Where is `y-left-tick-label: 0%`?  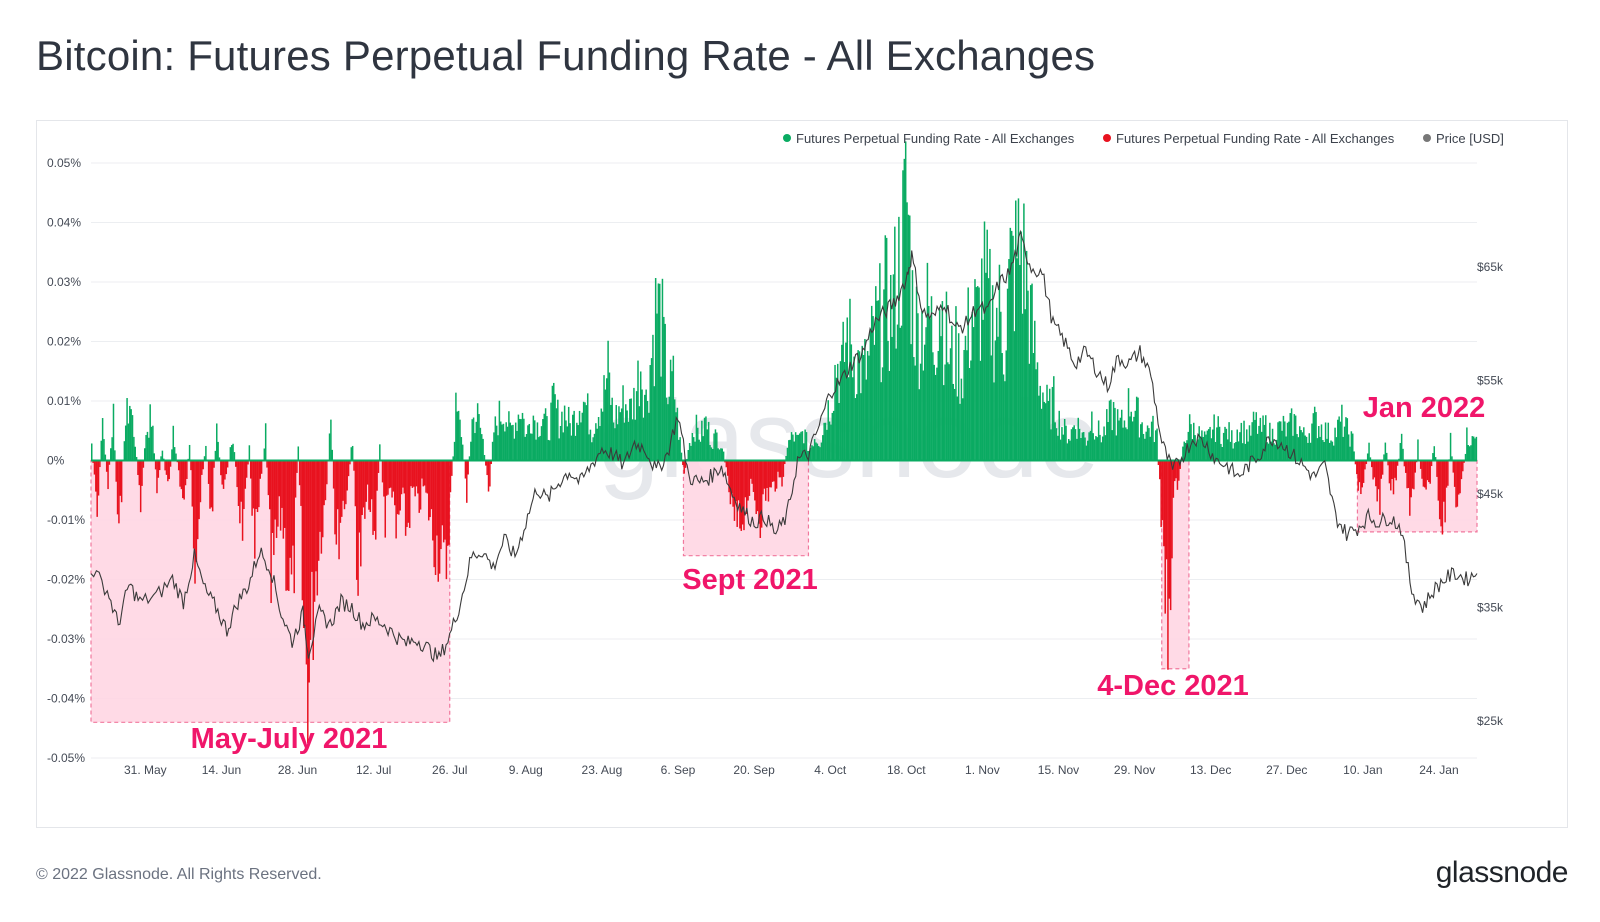
y-left-tick-label: 0% is located at coordinates (56, 461).